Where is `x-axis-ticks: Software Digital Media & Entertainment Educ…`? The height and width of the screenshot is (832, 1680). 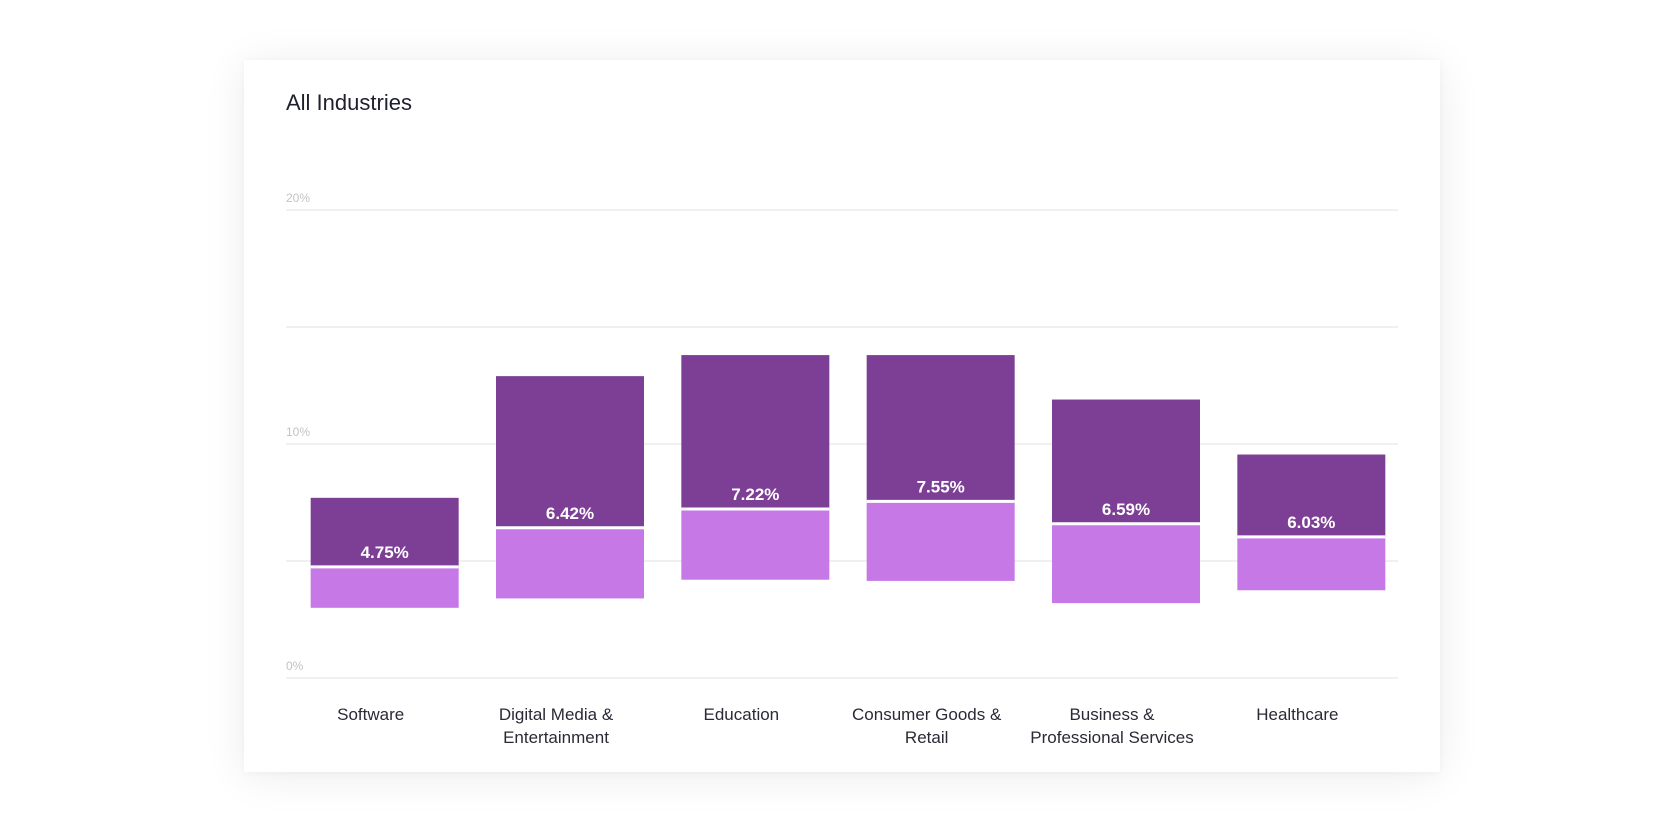
x-axis-ticks: Software Digital Media & Entertainment Educ… is located at coordinates (837, 726).